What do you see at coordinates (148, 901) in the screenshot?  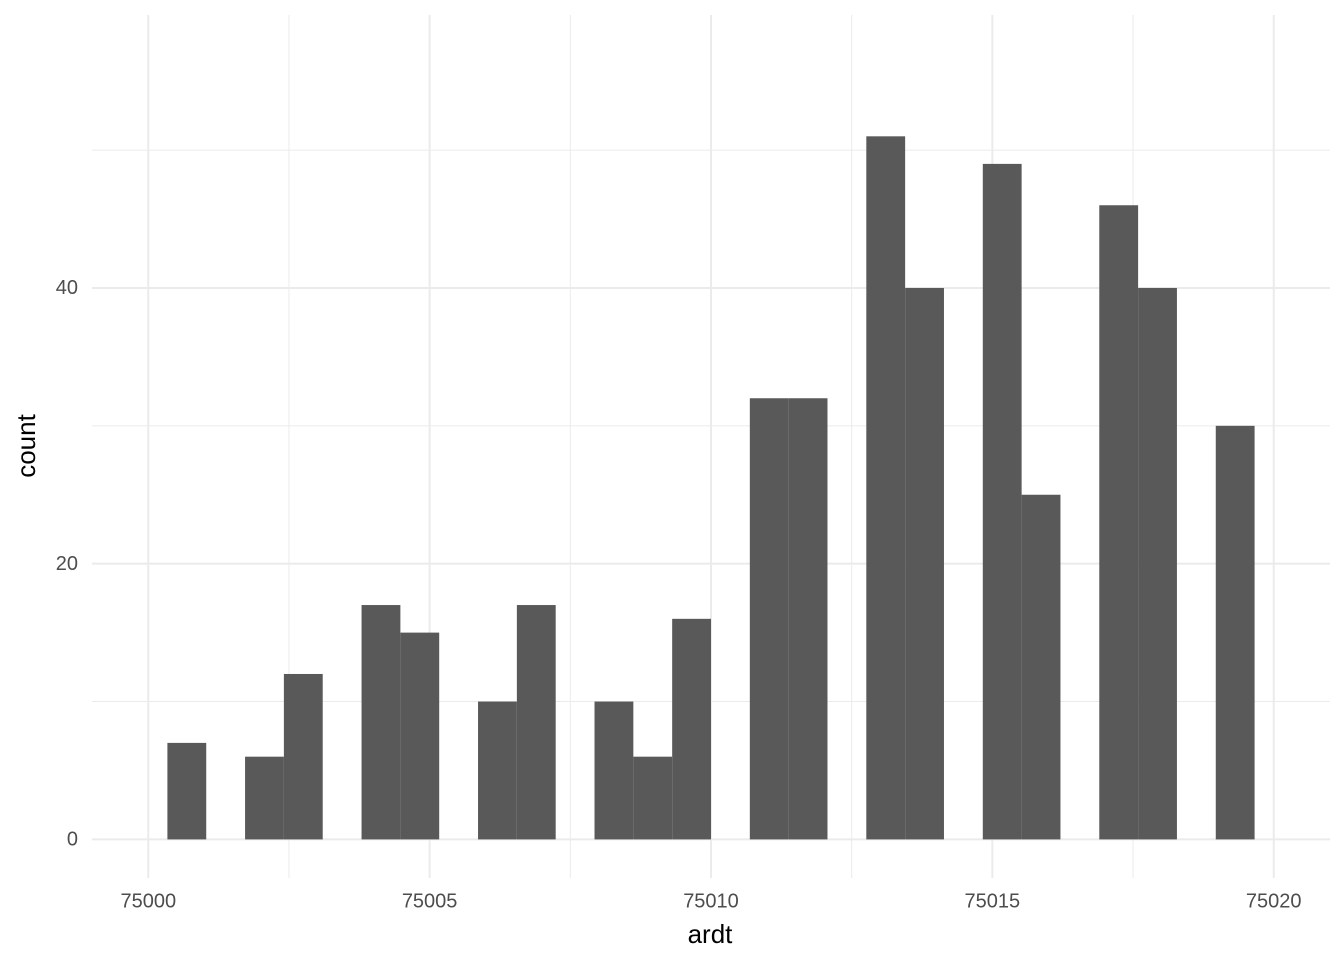 I see `x-tick-label: 75000` at bounding box center [148, 901].